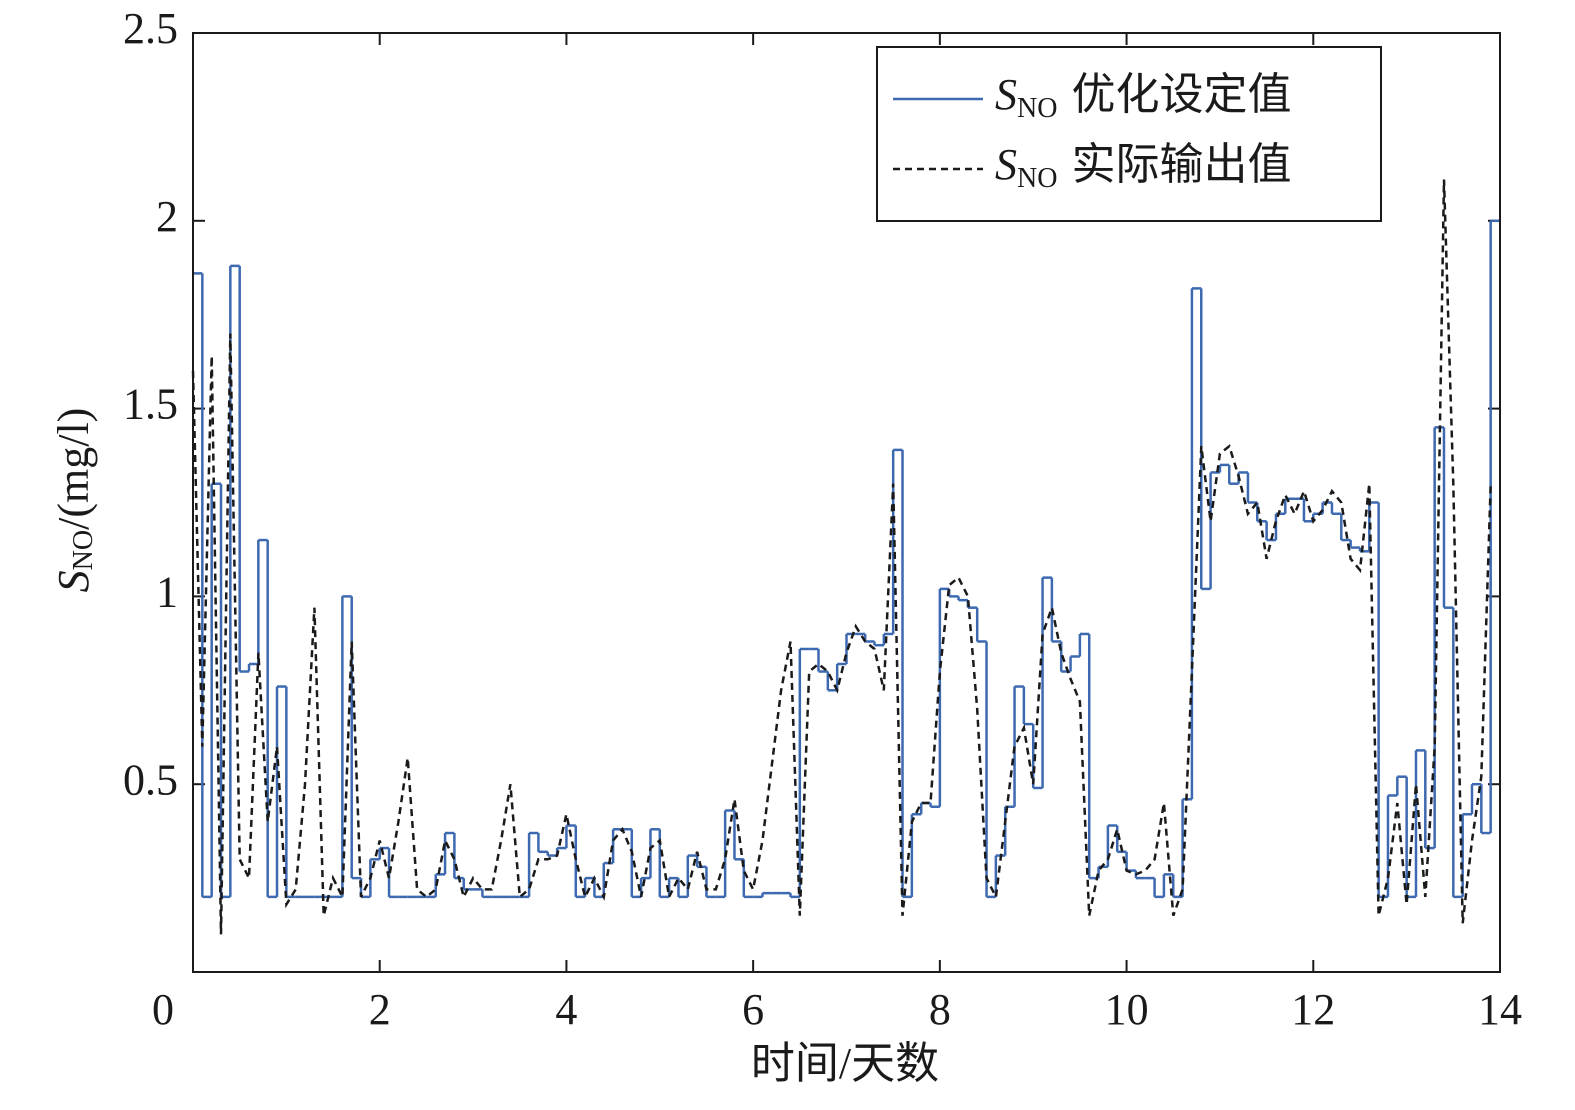  Describe the element at coordinates (167, 591) in the screenshot. I see `y-tick-label: 1` at that location.